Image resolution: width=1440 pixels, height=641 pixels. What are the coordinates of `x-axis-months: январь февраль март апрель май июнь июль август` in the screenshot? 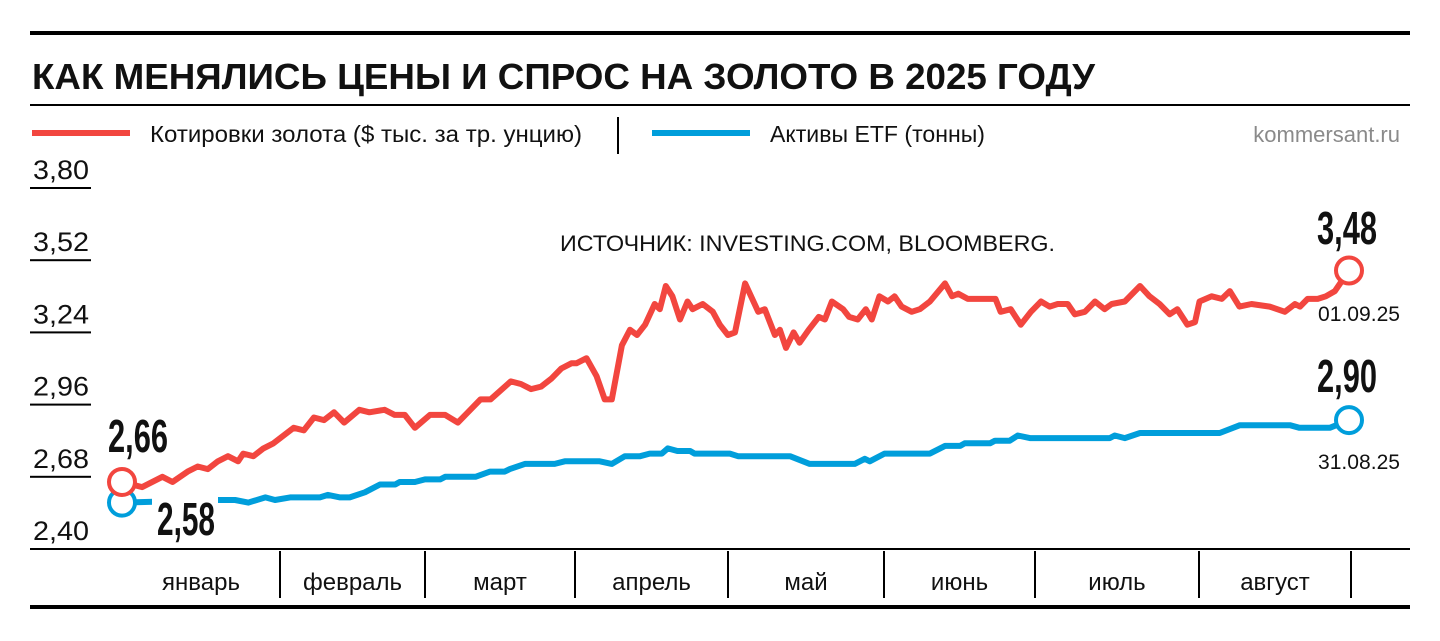 It's located at (757, 574).